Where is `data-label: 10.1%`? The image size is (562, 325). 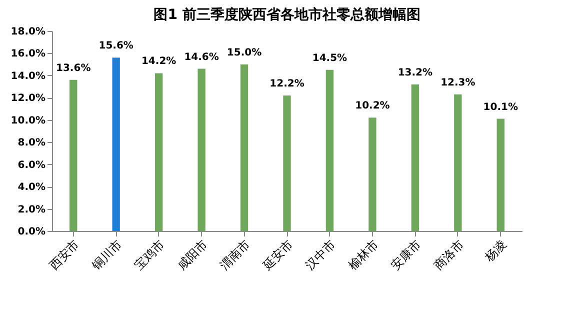 data-label: 10.1% is located at coordinates (500, 107).